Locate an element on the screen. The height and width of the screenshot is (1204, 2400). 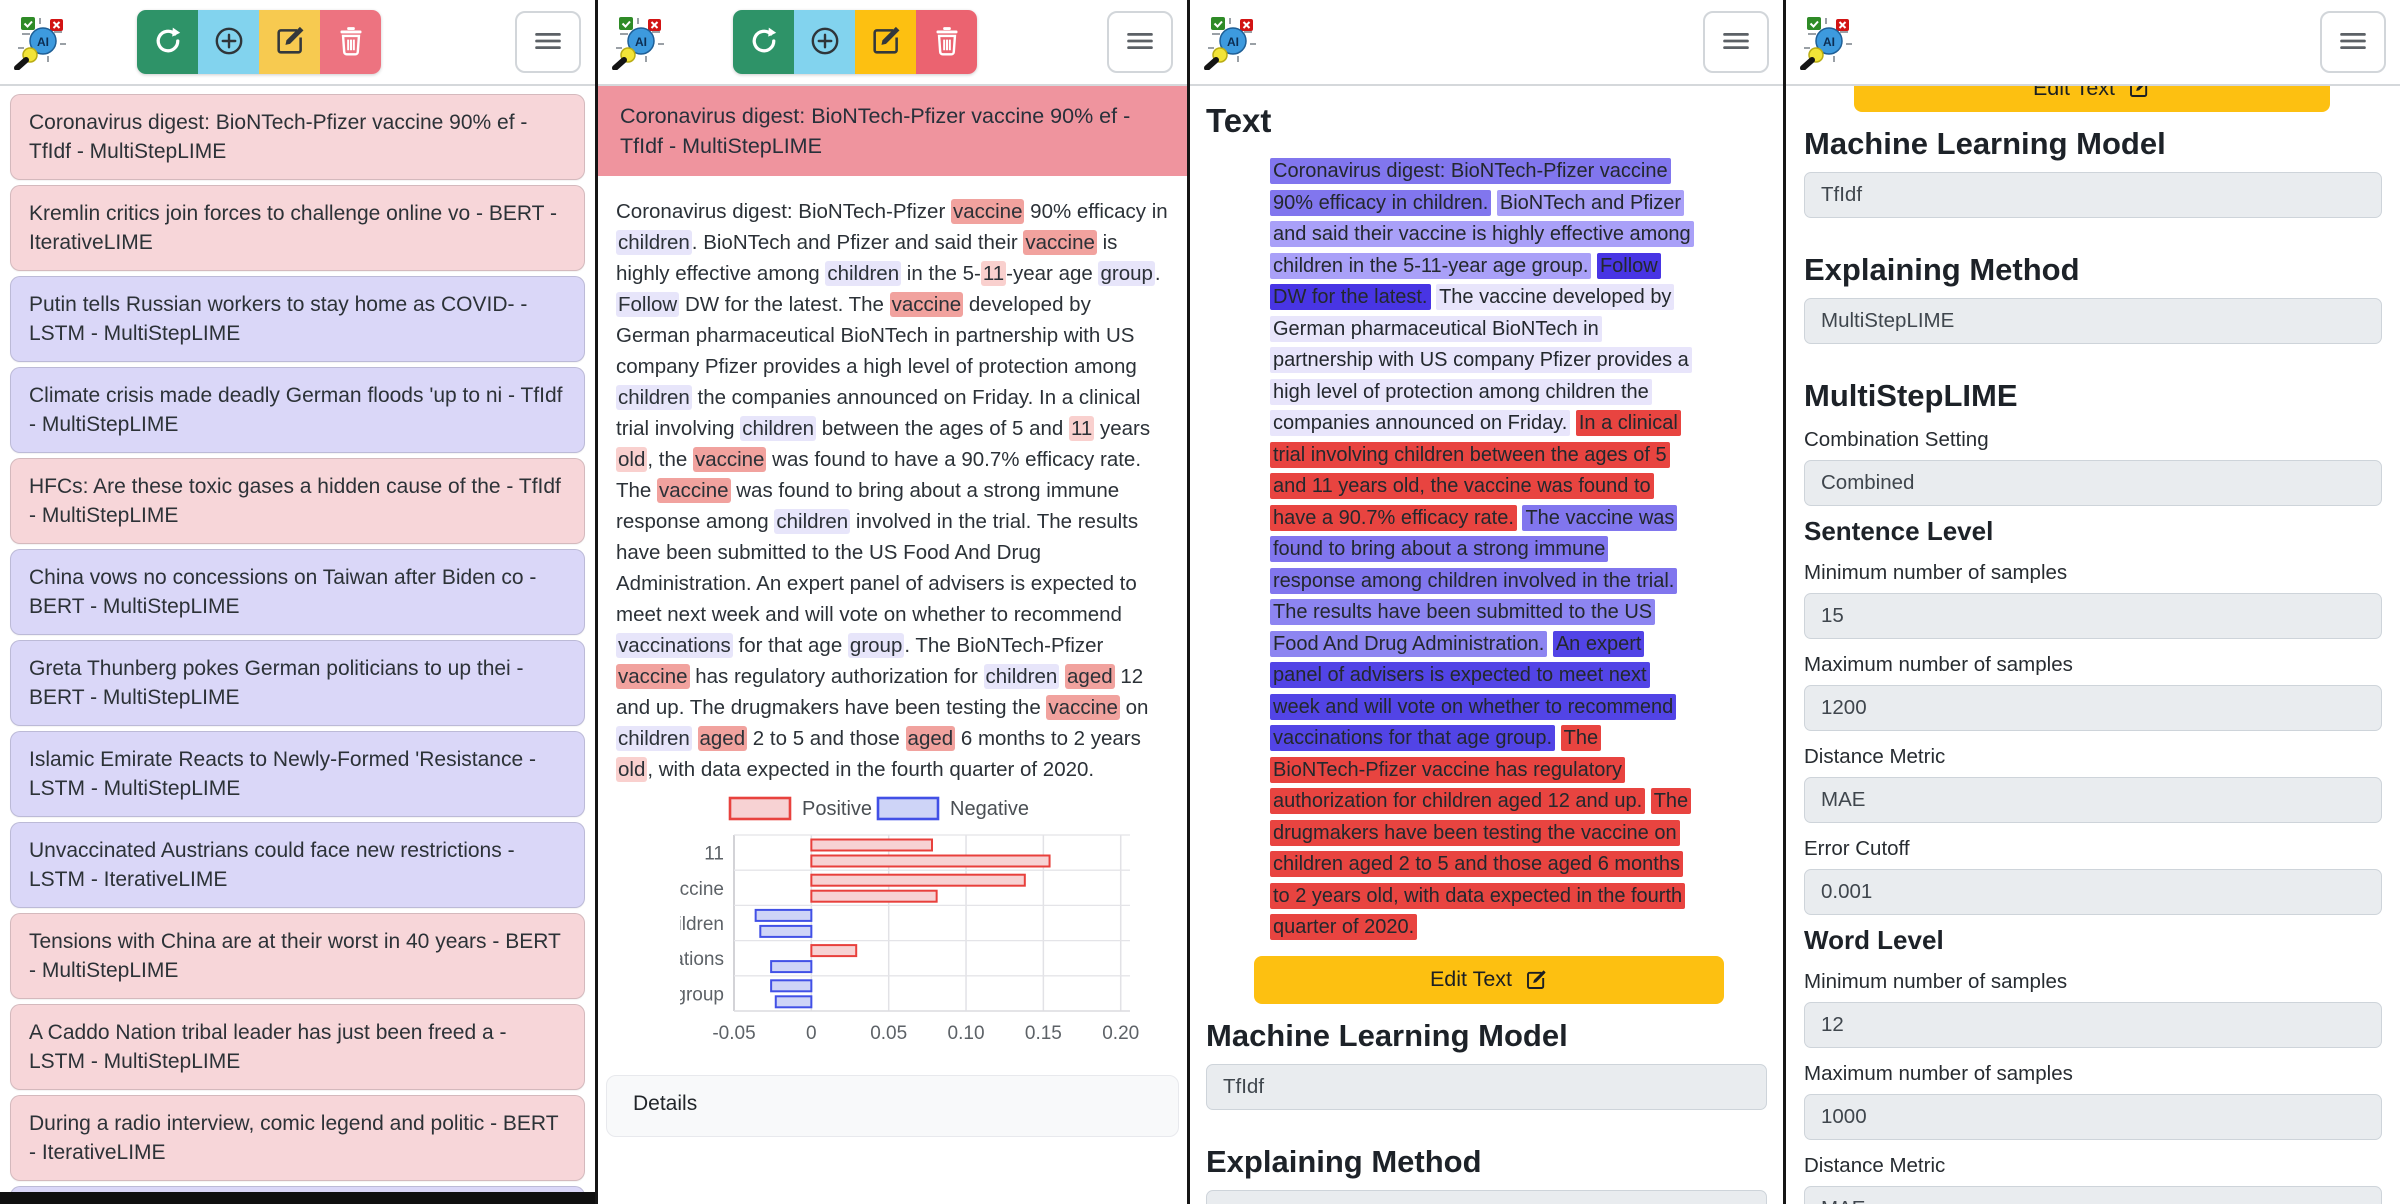
sentence-min-samples-label: Minimum number of samples is located at coordinates (1936, 572).